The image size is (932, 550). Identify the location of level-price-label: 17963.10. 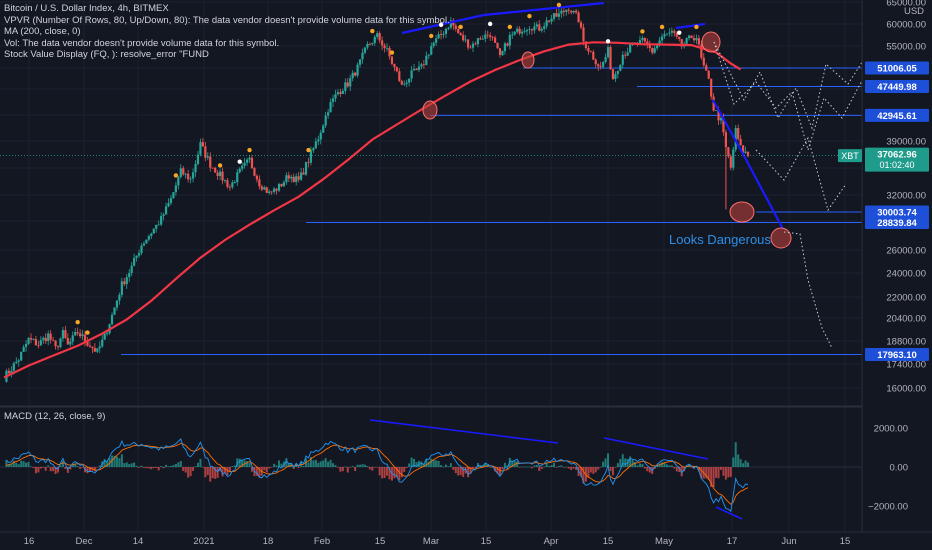
(897, 355).